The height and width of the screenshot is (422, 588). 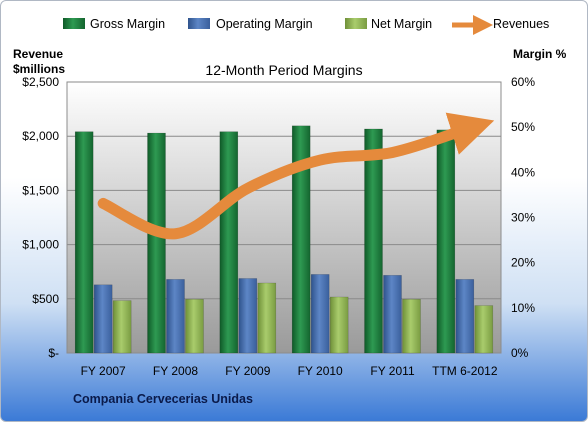 I want to click on right-axis-ticks: 0% 10% 20% 30% 40% 50% 60%, so click(x=523, y=217).